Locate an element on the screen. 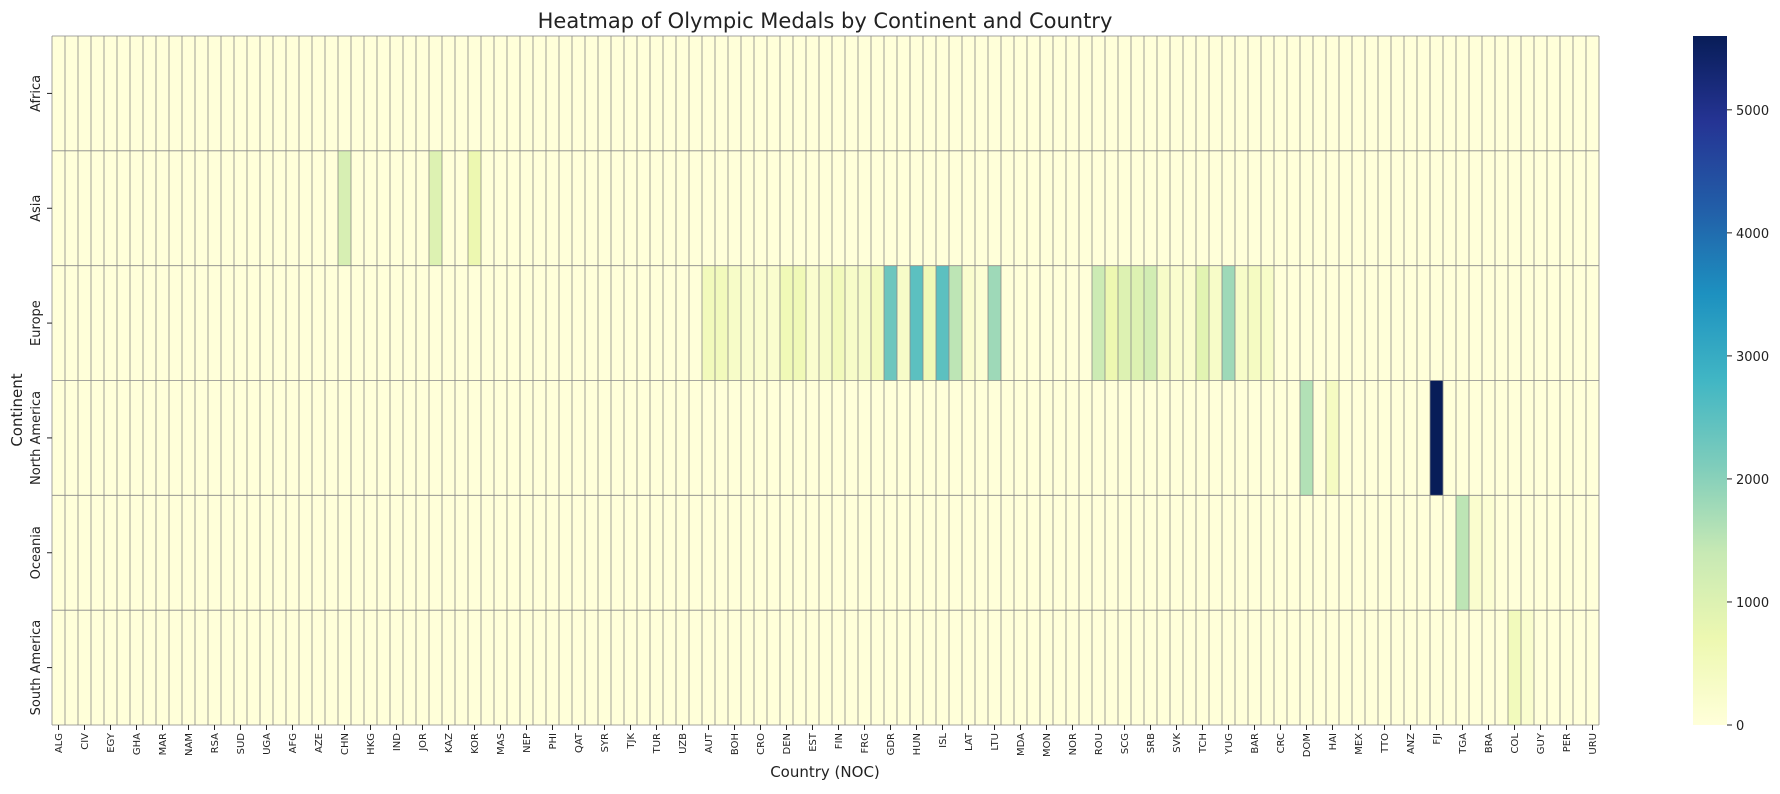  x-tick-label: TJK is located at coordinates (631, 741).